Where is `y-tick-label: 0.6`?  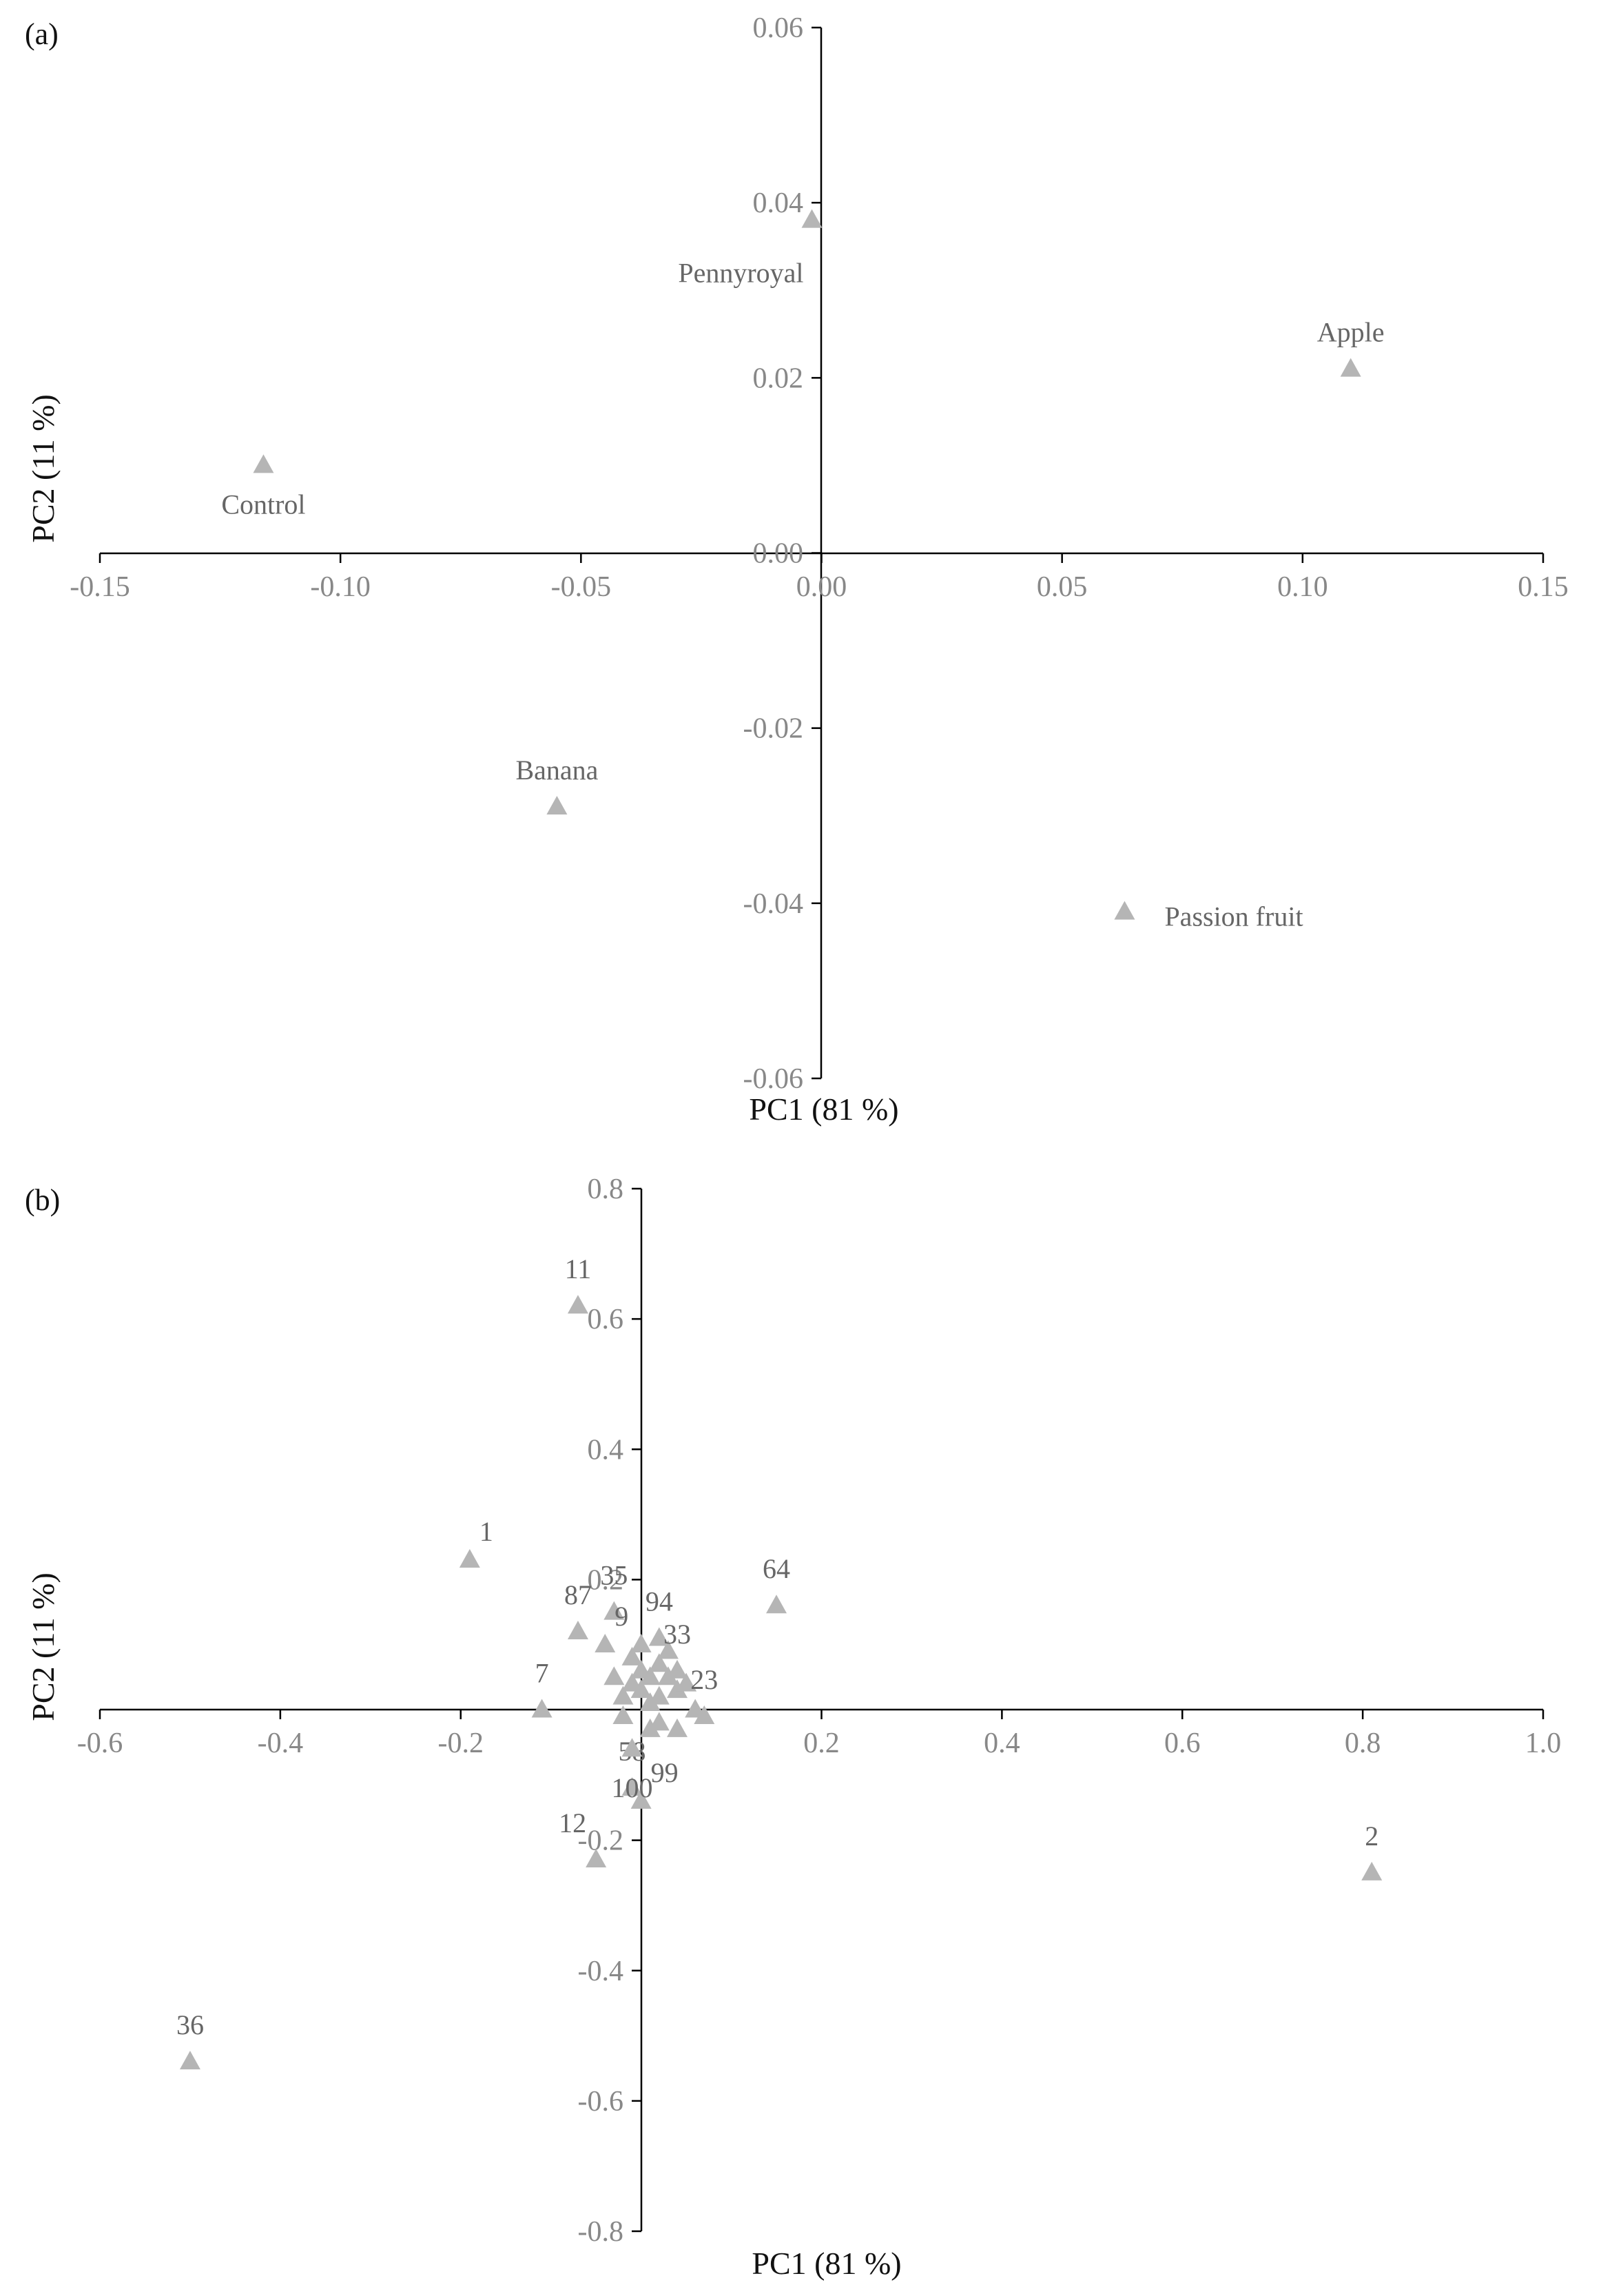 y-tick-label: 0.6 is located at coordinates (606, 1319).